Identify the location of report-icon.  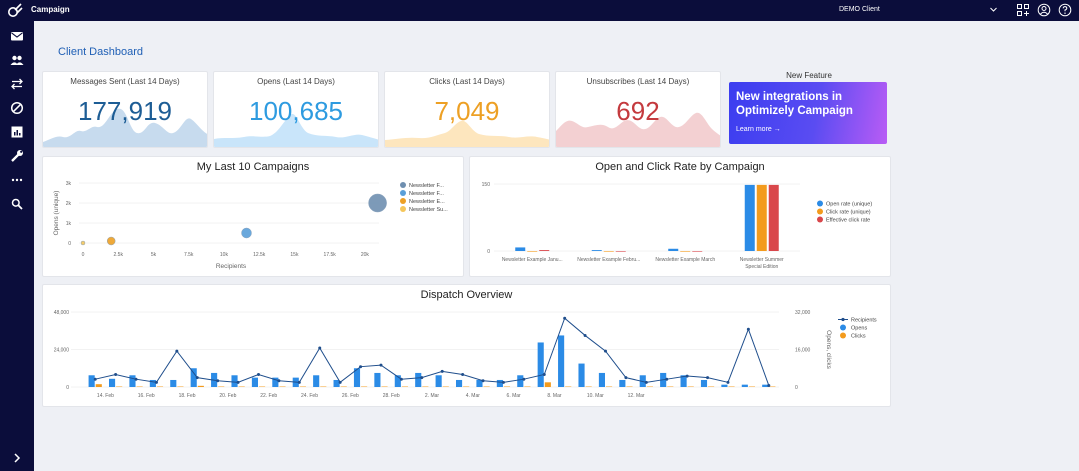
(17, 132).